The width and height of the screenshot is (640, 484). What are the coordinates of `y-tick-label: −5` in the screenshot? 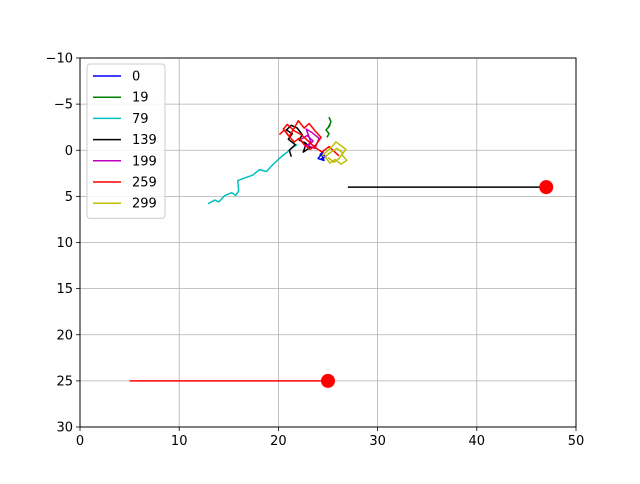 It's located at (63, 105).